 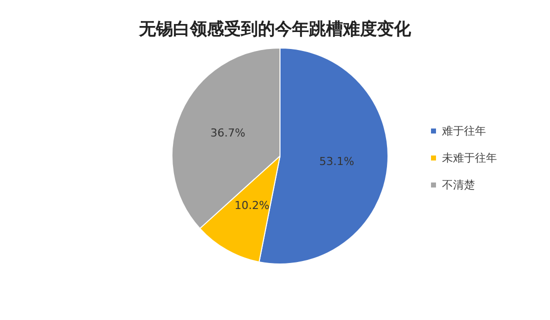 What do you see at coordinates (458, 185) in the screenshot?
I see `legend-label: 不清楚` at bounding box center [458, 185].